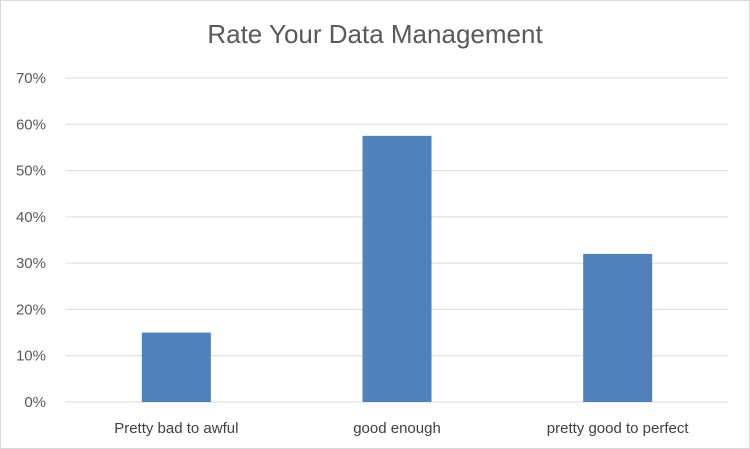 This screenshot has height=449, width=750. What do you see at coordinates (31, 171) in the screenshot?
I see `y-tick-label: 50%` at bounding box center [31, 171].